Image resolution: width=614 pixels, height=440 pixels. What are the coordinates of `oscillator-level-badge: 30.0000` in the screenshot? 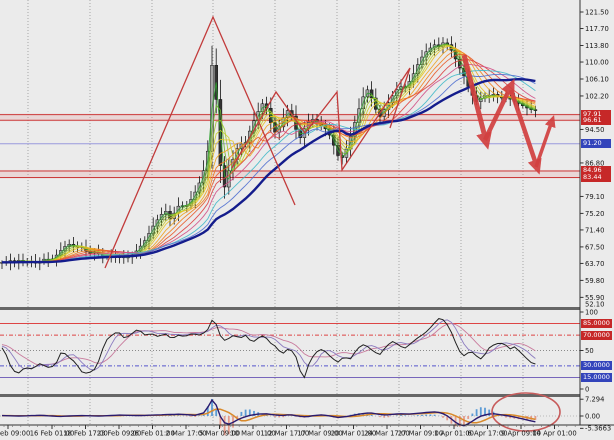 It's located at (596, 366).